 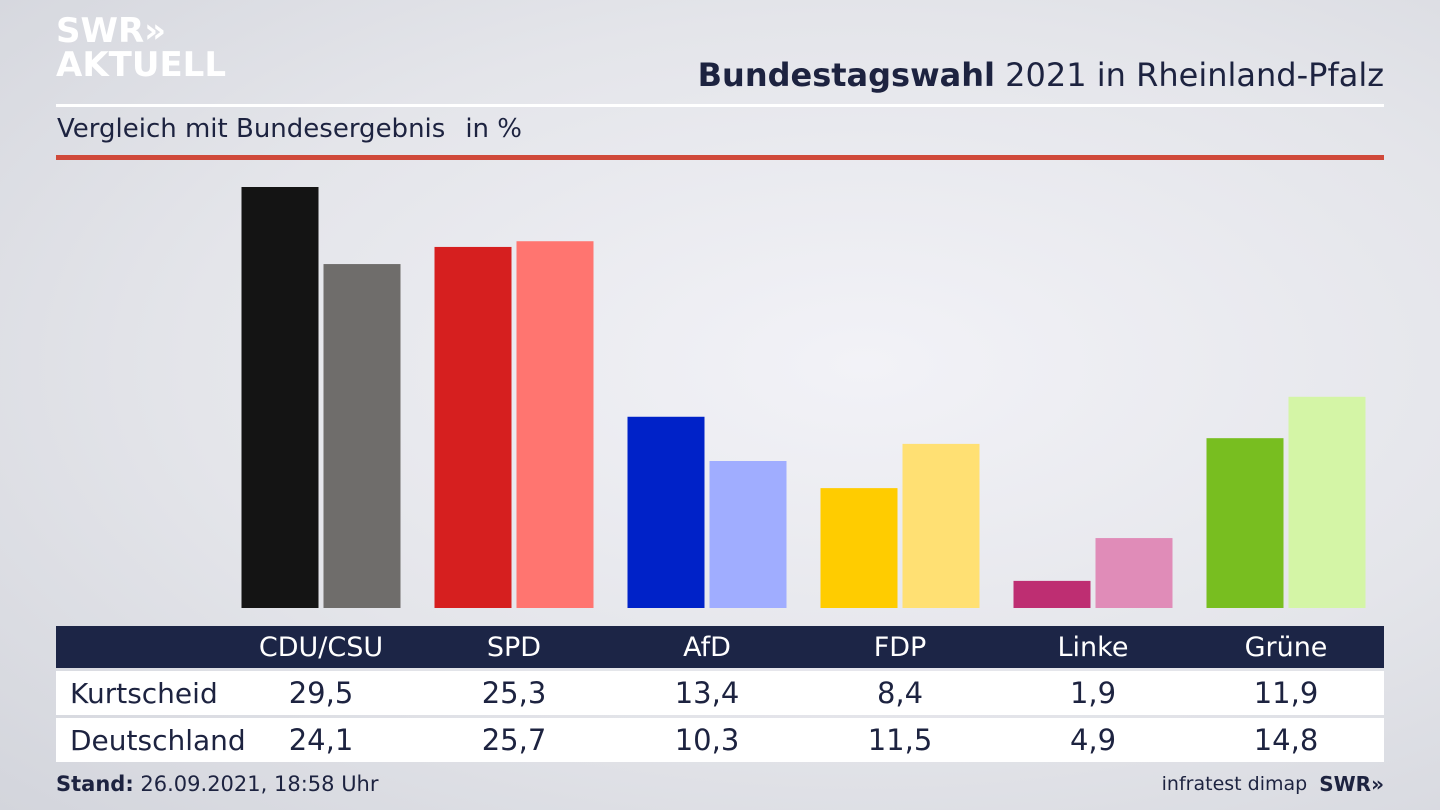 I want to click on table-header-row: CDU/CSU SPD AfD FDP Linke Grüne, so click(x=720, y=647).